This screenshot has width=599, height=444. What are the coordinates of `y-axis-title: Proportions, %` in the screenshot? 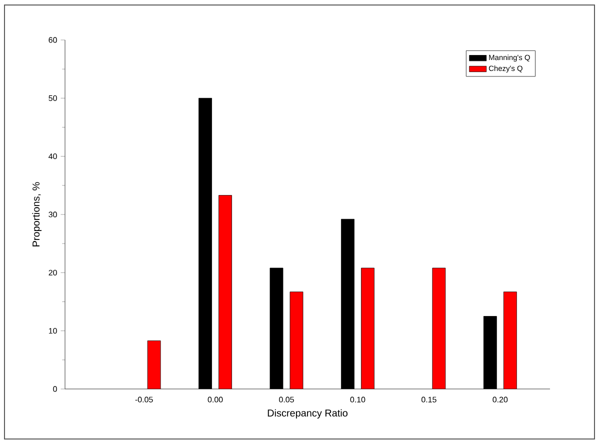 It's located at (37, 214).